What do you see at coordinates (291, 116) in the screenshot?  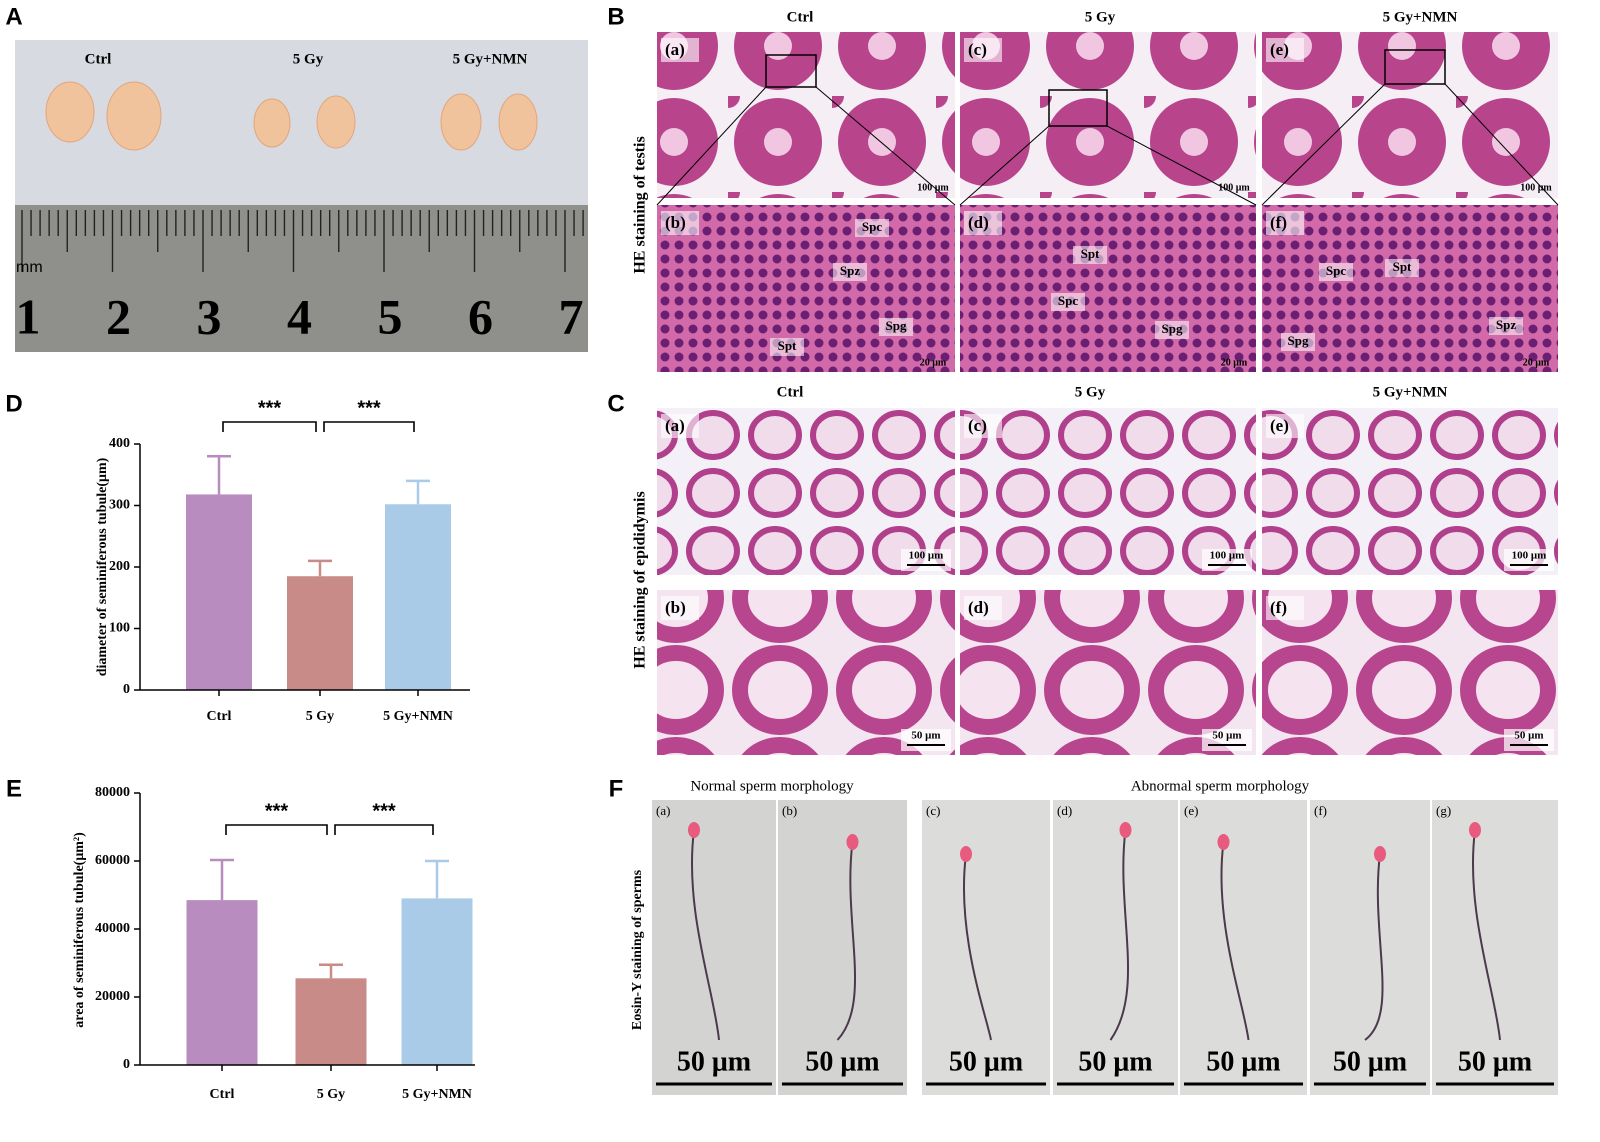 I see `testis-photos` at bounding box center [291, 116].